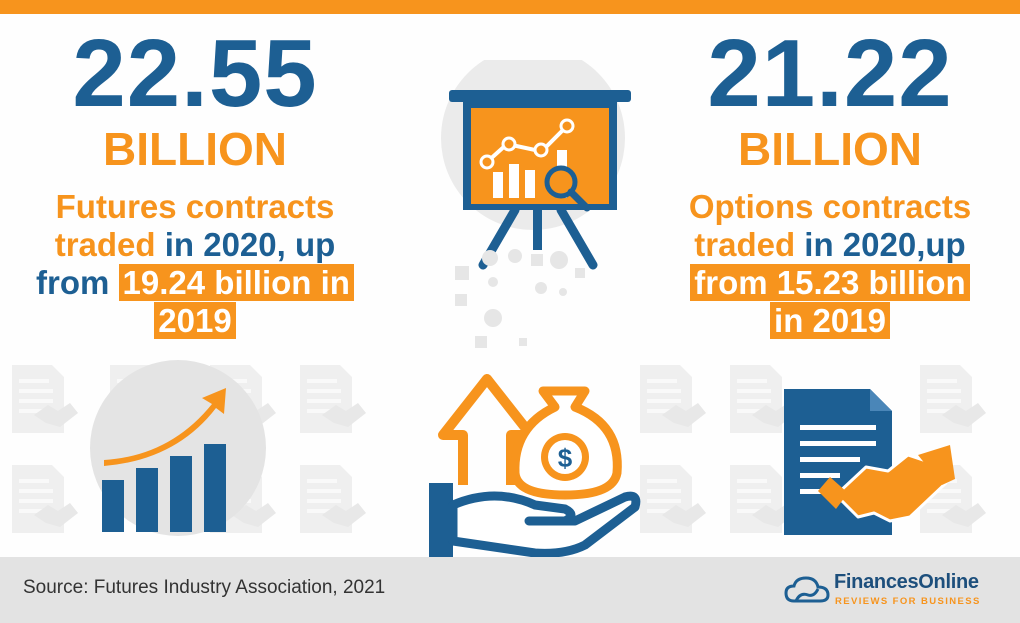 The width and height of the screenshot is (1020, 623). I want to click on contract-handshake-icon, so click(869, 462).